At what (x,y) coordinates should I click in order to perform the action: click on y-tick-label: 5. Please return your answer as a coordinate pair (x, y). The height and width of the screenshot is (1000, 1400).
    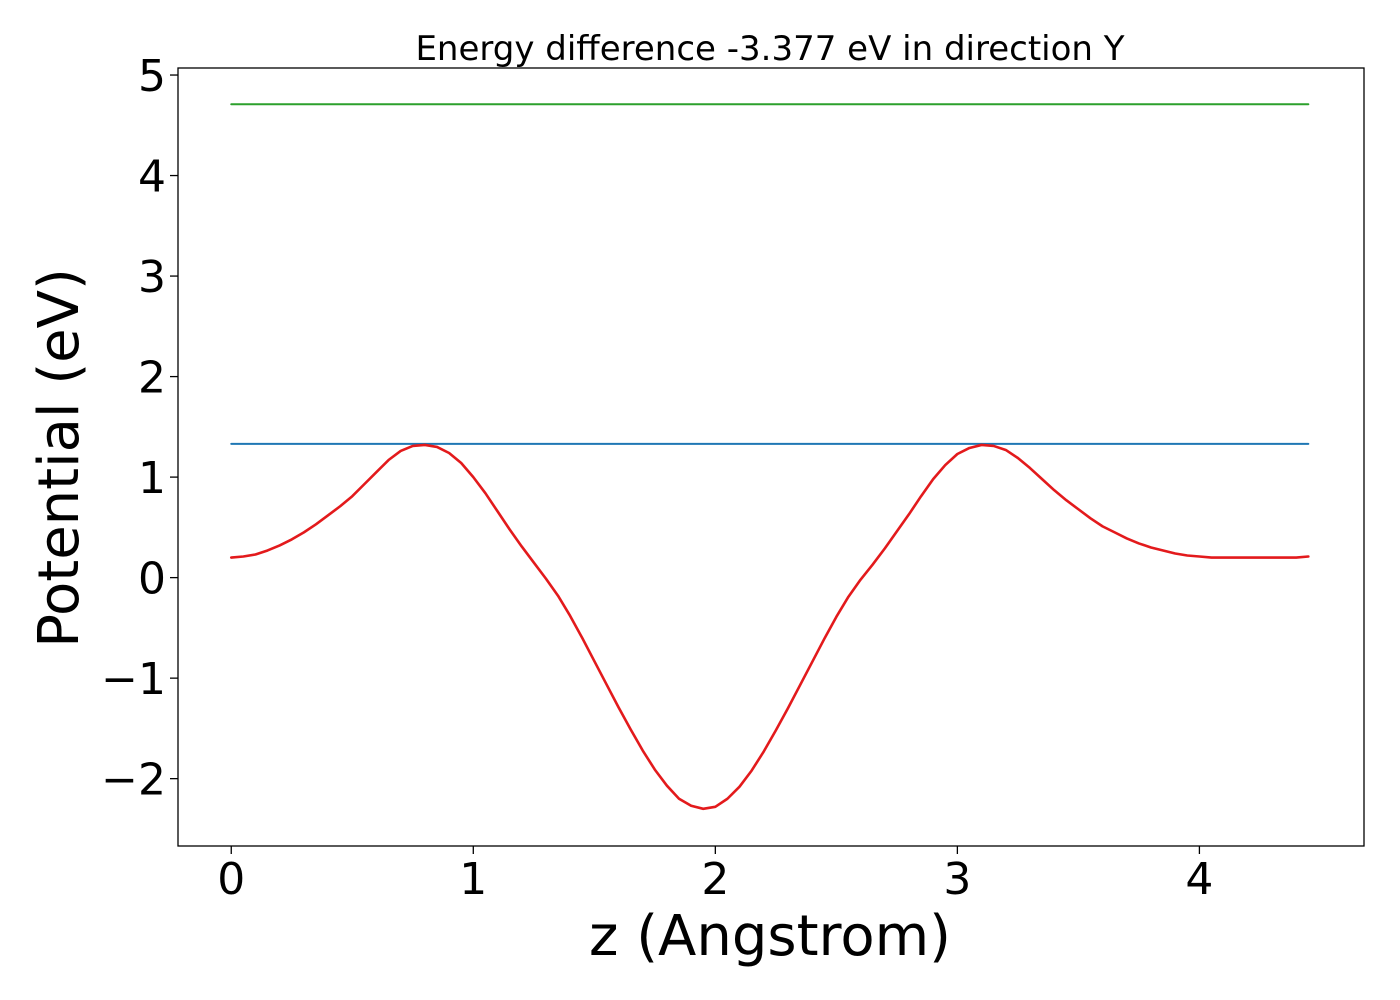
    Looking at the image, I should click on (152, 76).